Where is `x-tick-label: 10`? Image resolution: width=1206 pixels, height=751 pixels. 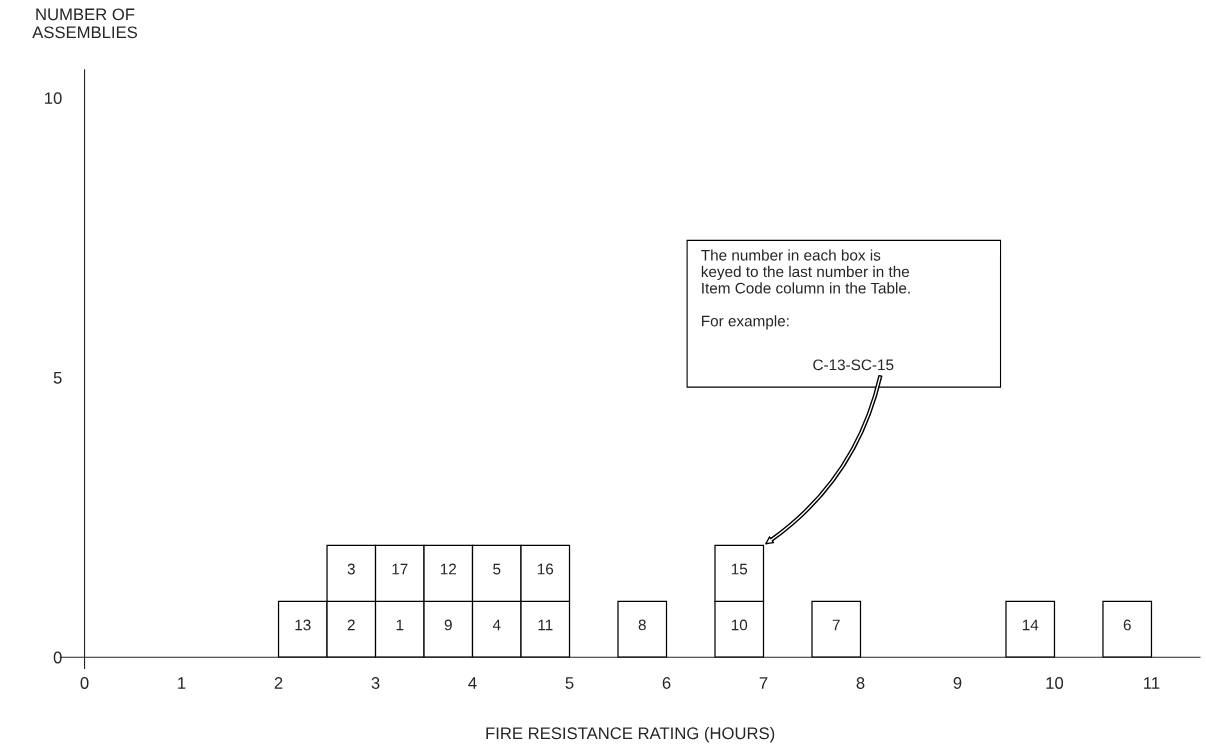
x-tick-label: 10 is located at coordinates (1055, 683).